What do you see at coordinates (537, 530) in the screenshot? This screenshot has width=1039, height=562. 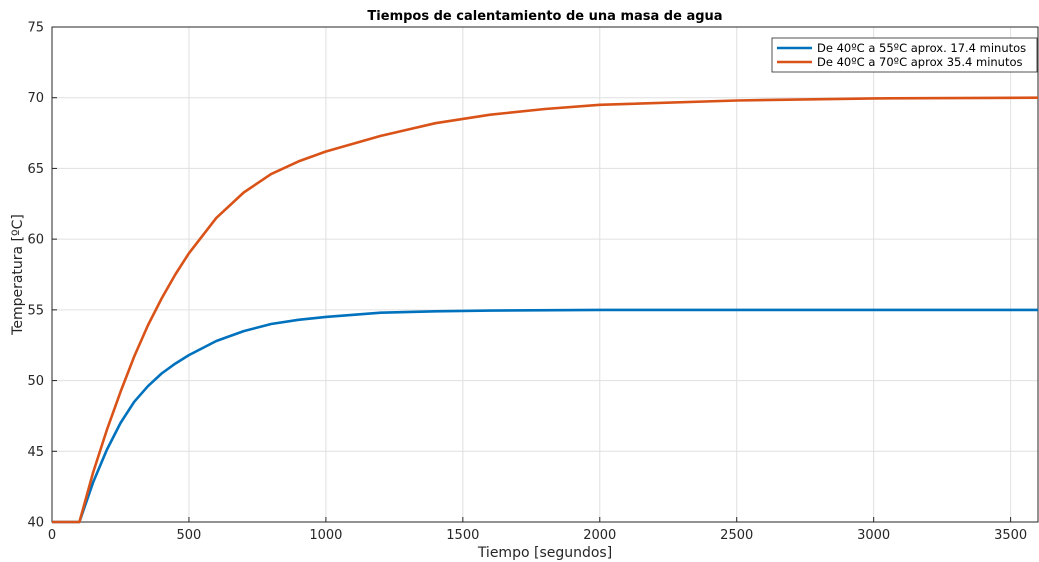 I see `x-axis-ticks: 0 500 1000 1500 2000 2500 3000 3500` at bounding box center [537, 530].